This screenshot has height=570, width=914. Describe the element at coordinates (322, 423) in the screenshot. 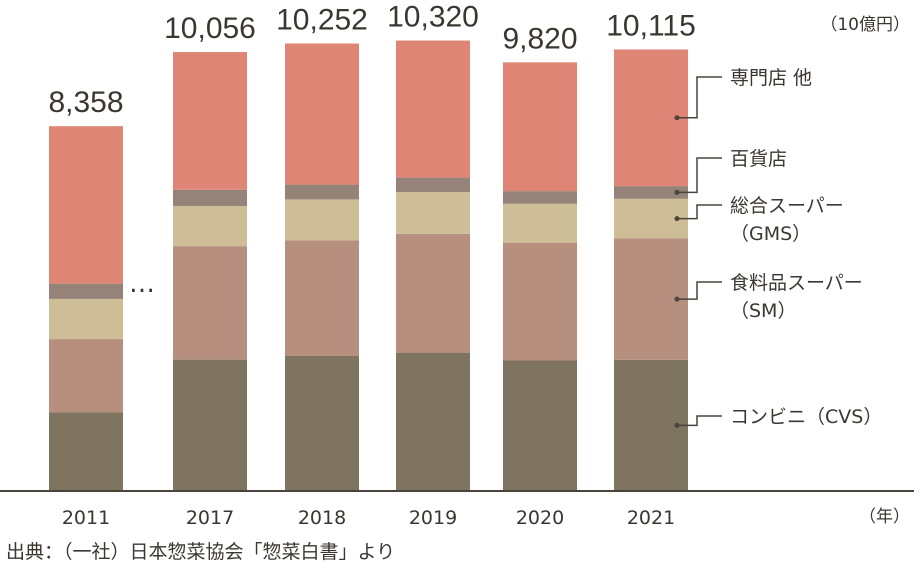

I see `bar-segment-cvs-2018` at that location.